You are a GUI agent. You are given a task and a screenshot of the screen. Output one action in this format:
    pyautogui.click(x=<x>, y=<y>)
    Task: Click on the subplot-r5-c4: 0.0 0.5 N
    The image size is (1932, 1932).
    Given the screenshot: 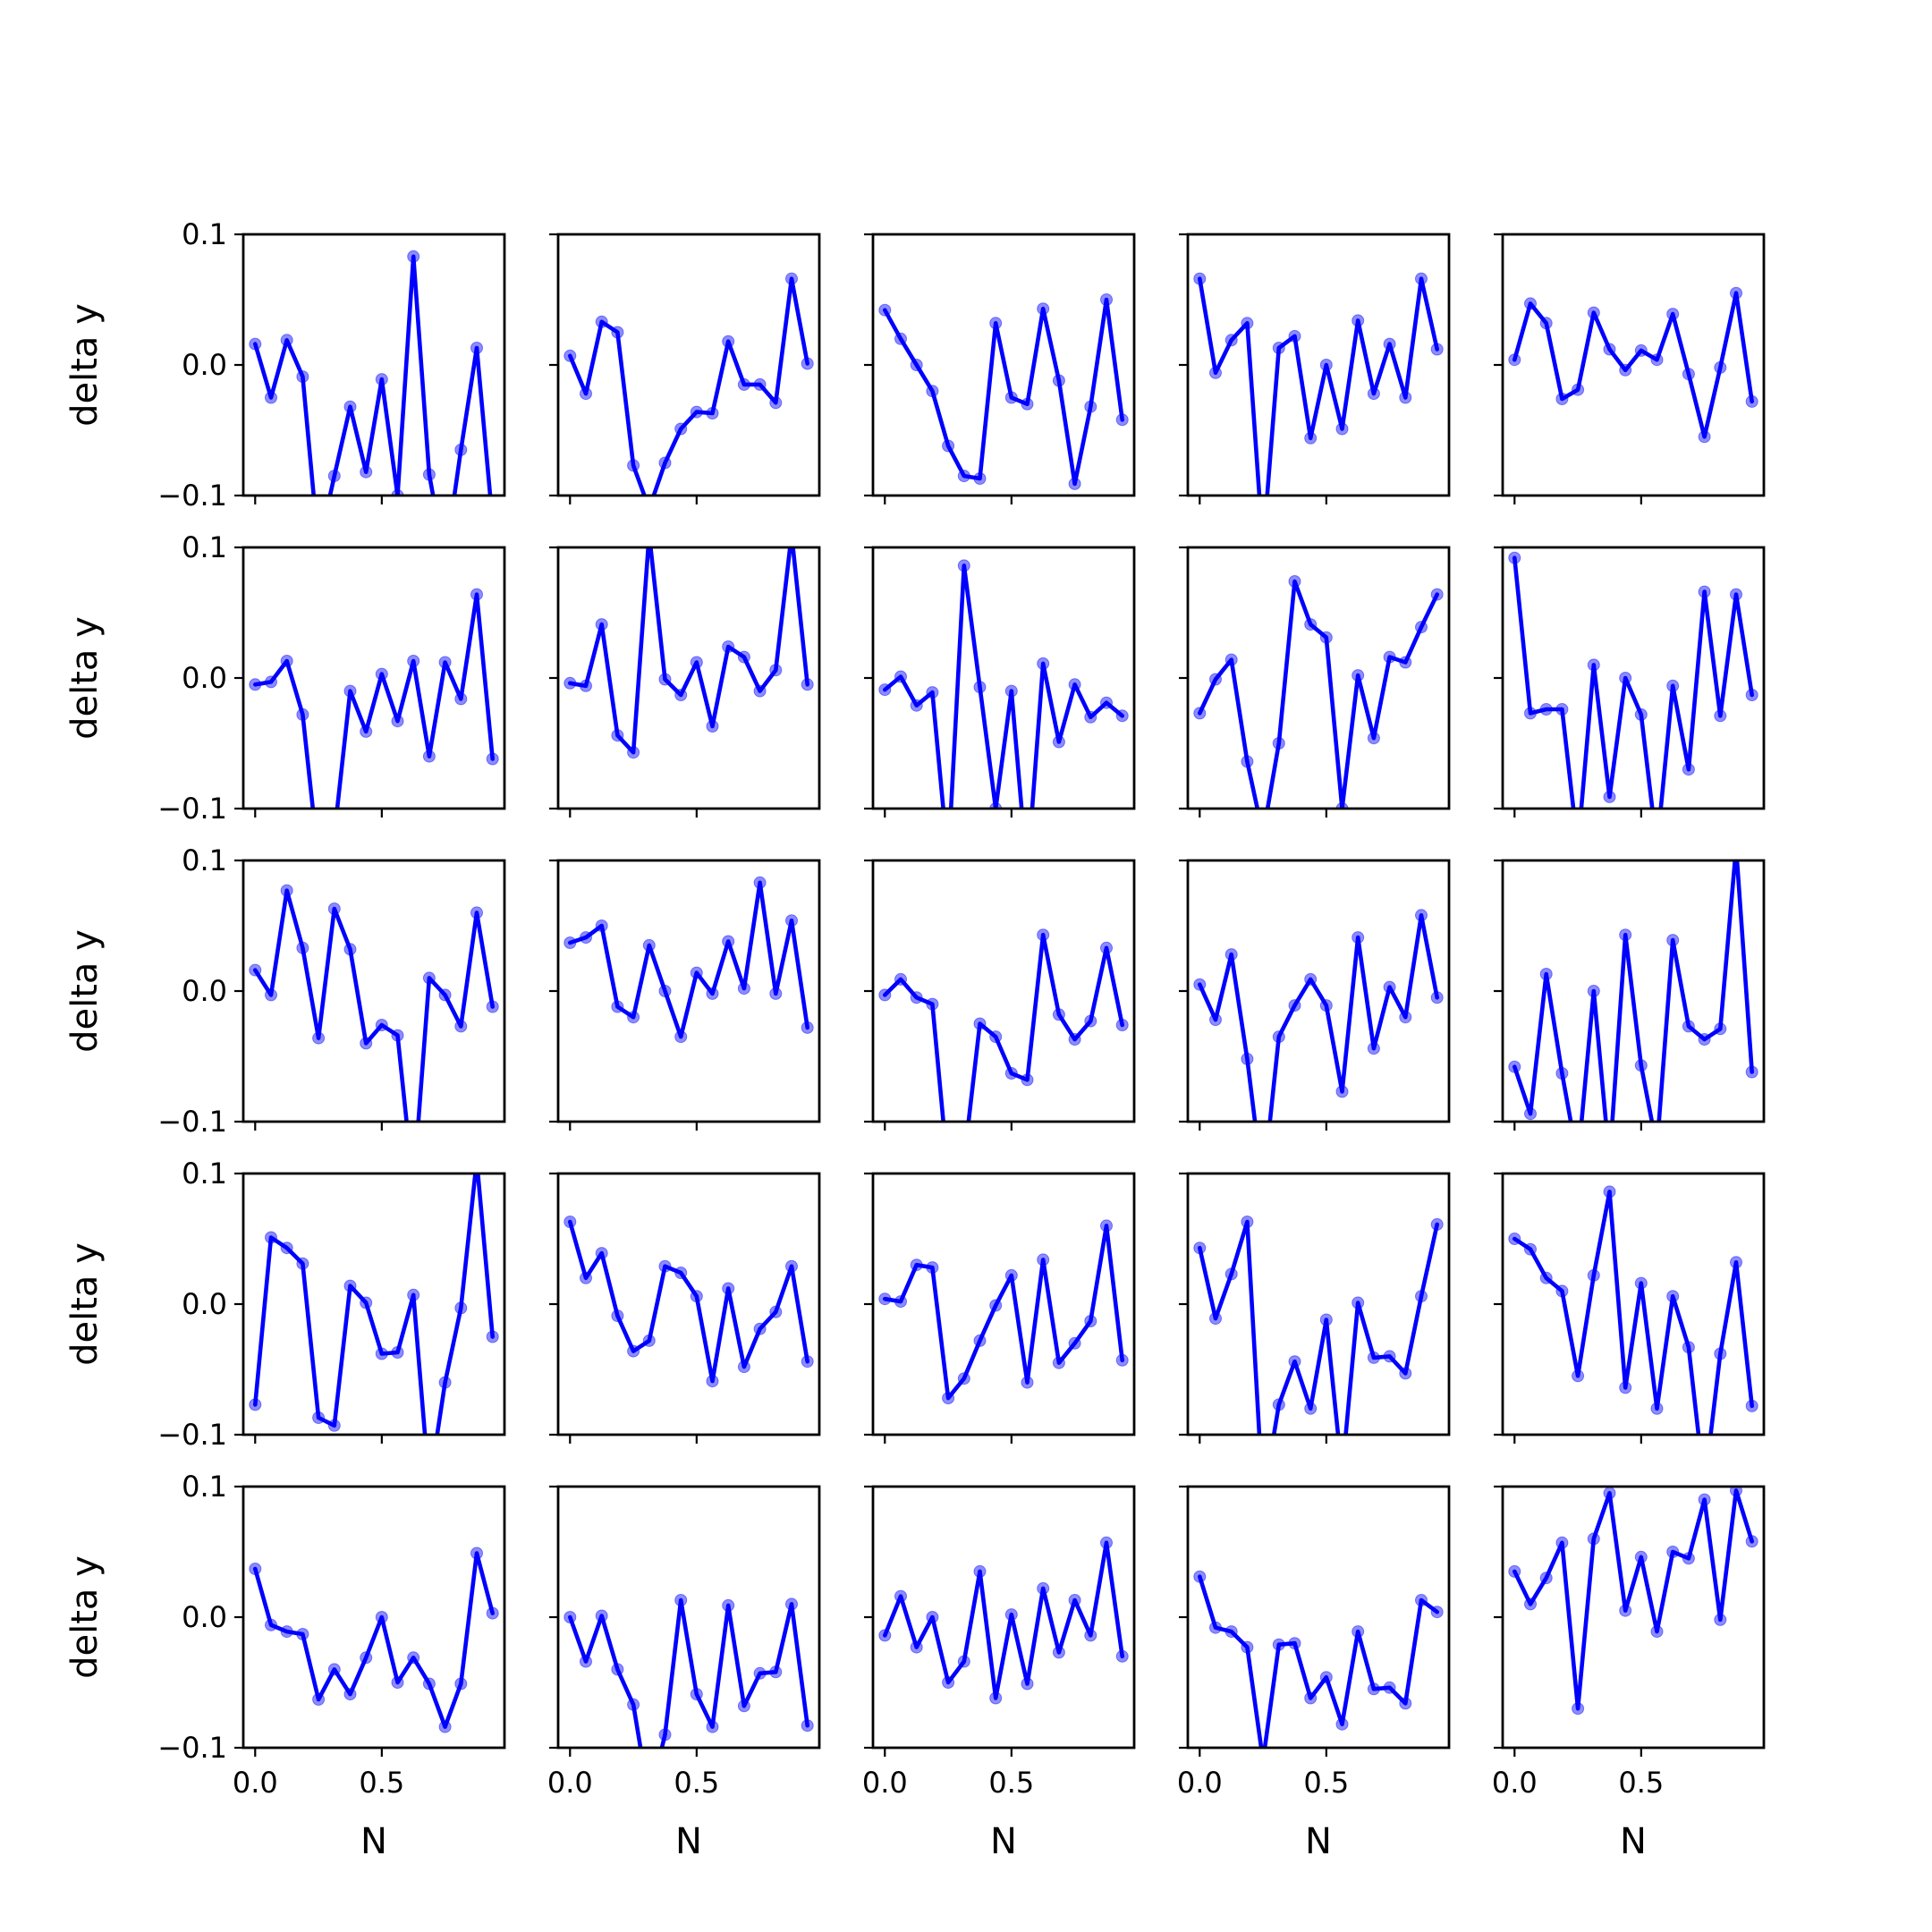 What is the action you would take?
    pyautogui.click(x=1314, y=1673)
    